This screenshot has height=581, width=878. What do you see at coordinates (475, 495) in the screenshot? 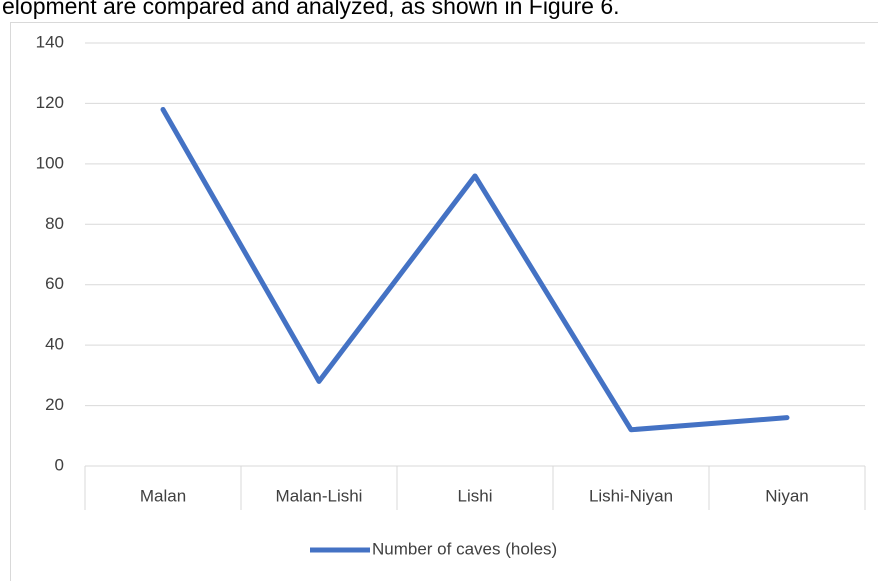
I see `x-tick-label: Lishi` at bounding box center [475, 495].